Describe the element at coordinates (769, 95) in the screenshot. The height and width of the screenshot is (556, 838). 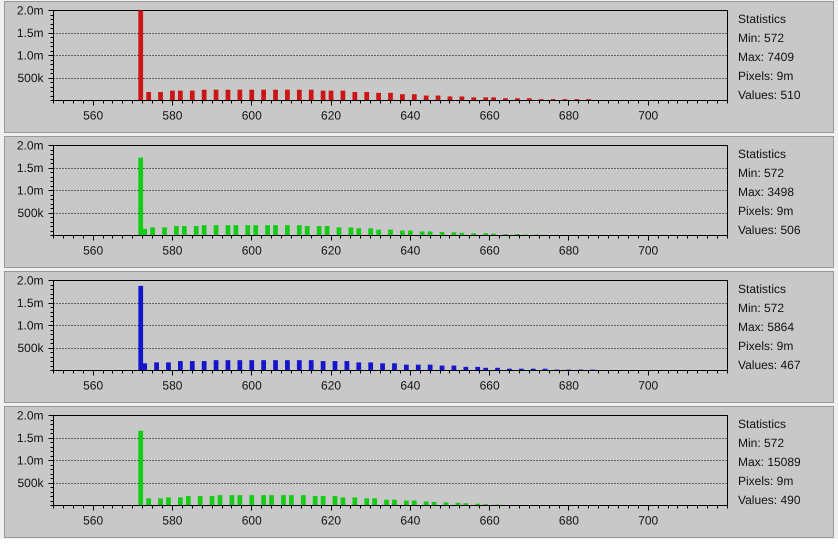
I see `text: Values: 510` at that location.